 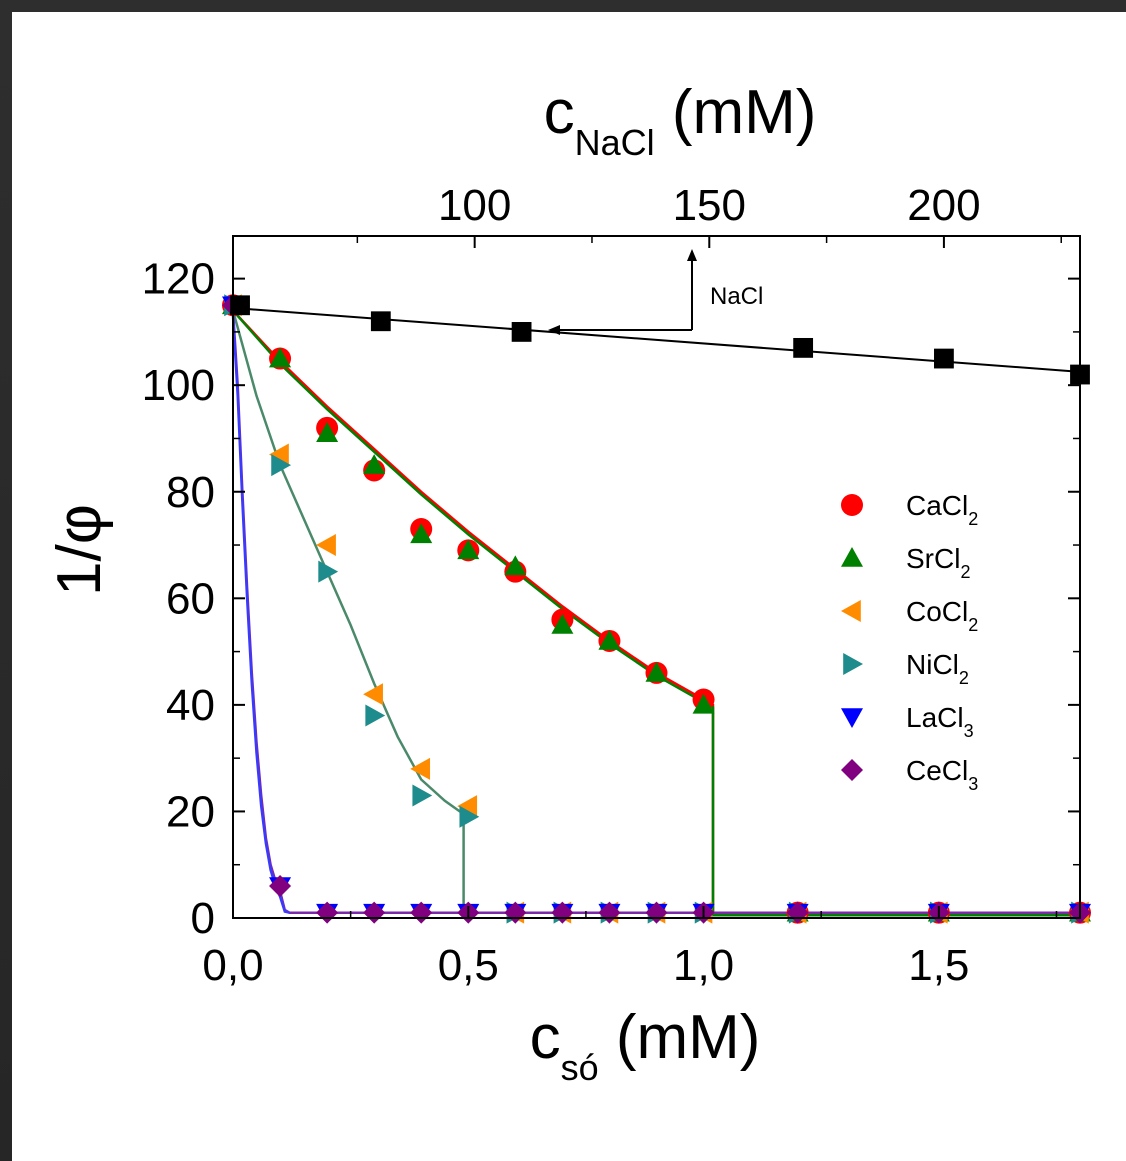 What do you see at coordinates (942, 509) in the screenshot?
I see `legend-label: CaCl2` at bounding box center [942, 509].